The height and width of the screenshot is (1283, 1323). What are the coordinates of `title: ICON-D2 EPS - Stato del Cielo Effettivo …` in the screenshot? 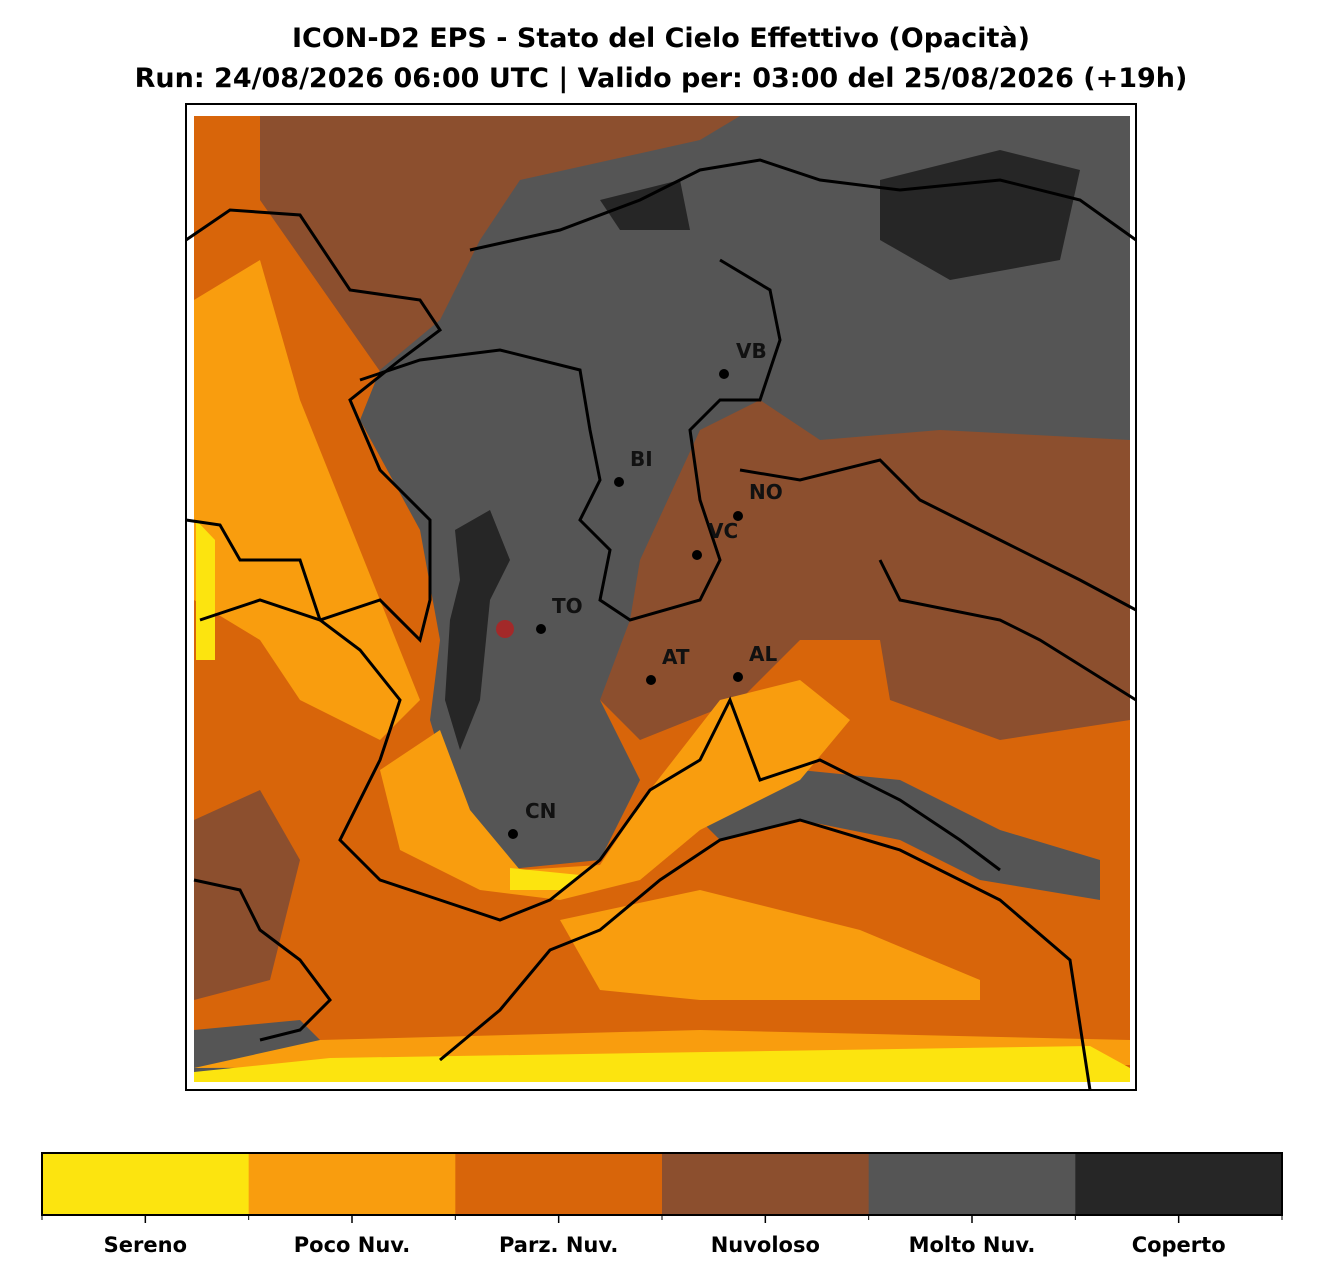 It's located at (661, 38).